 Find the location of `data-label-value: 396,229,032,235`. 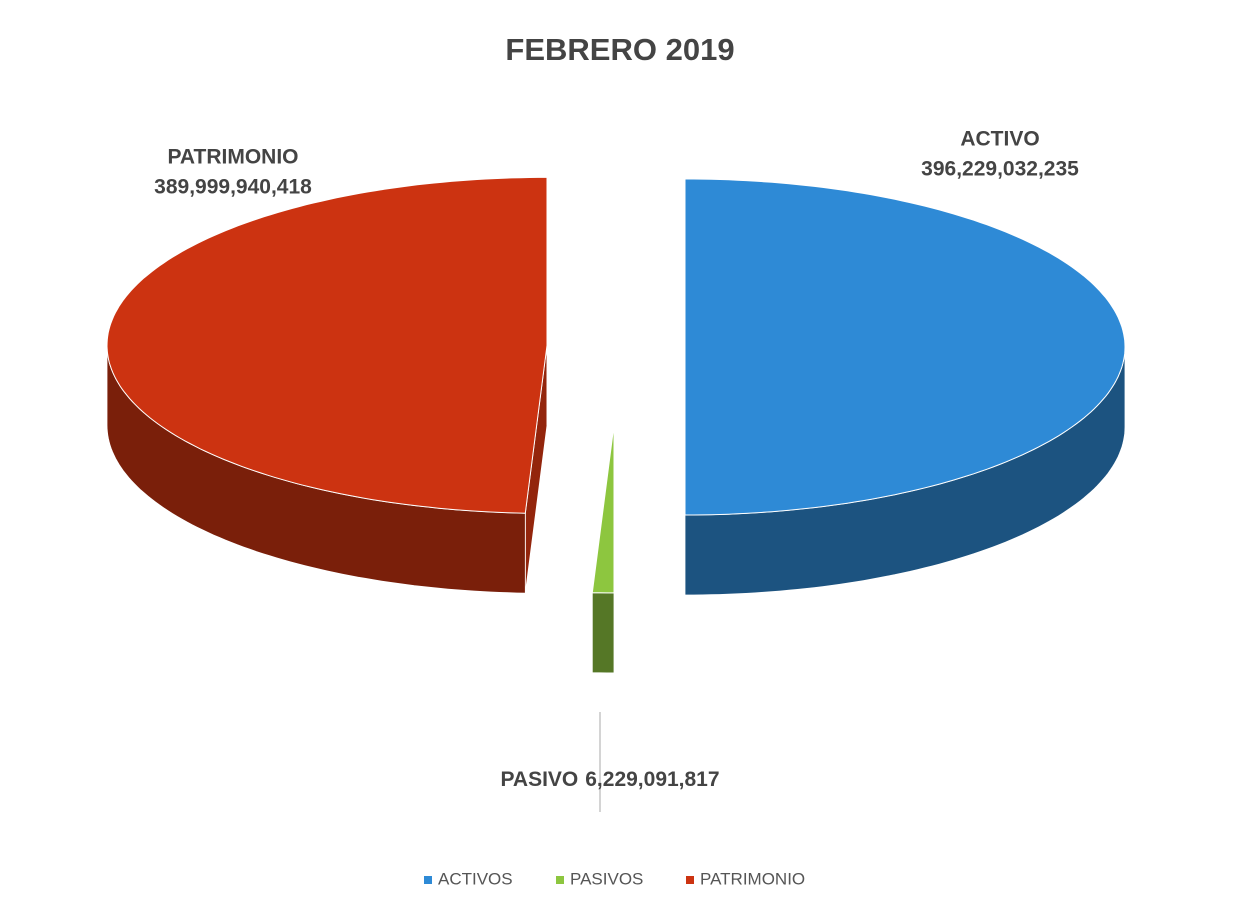

data-label-value: 396,229,032,235 is located at coordinates (1000, 169).